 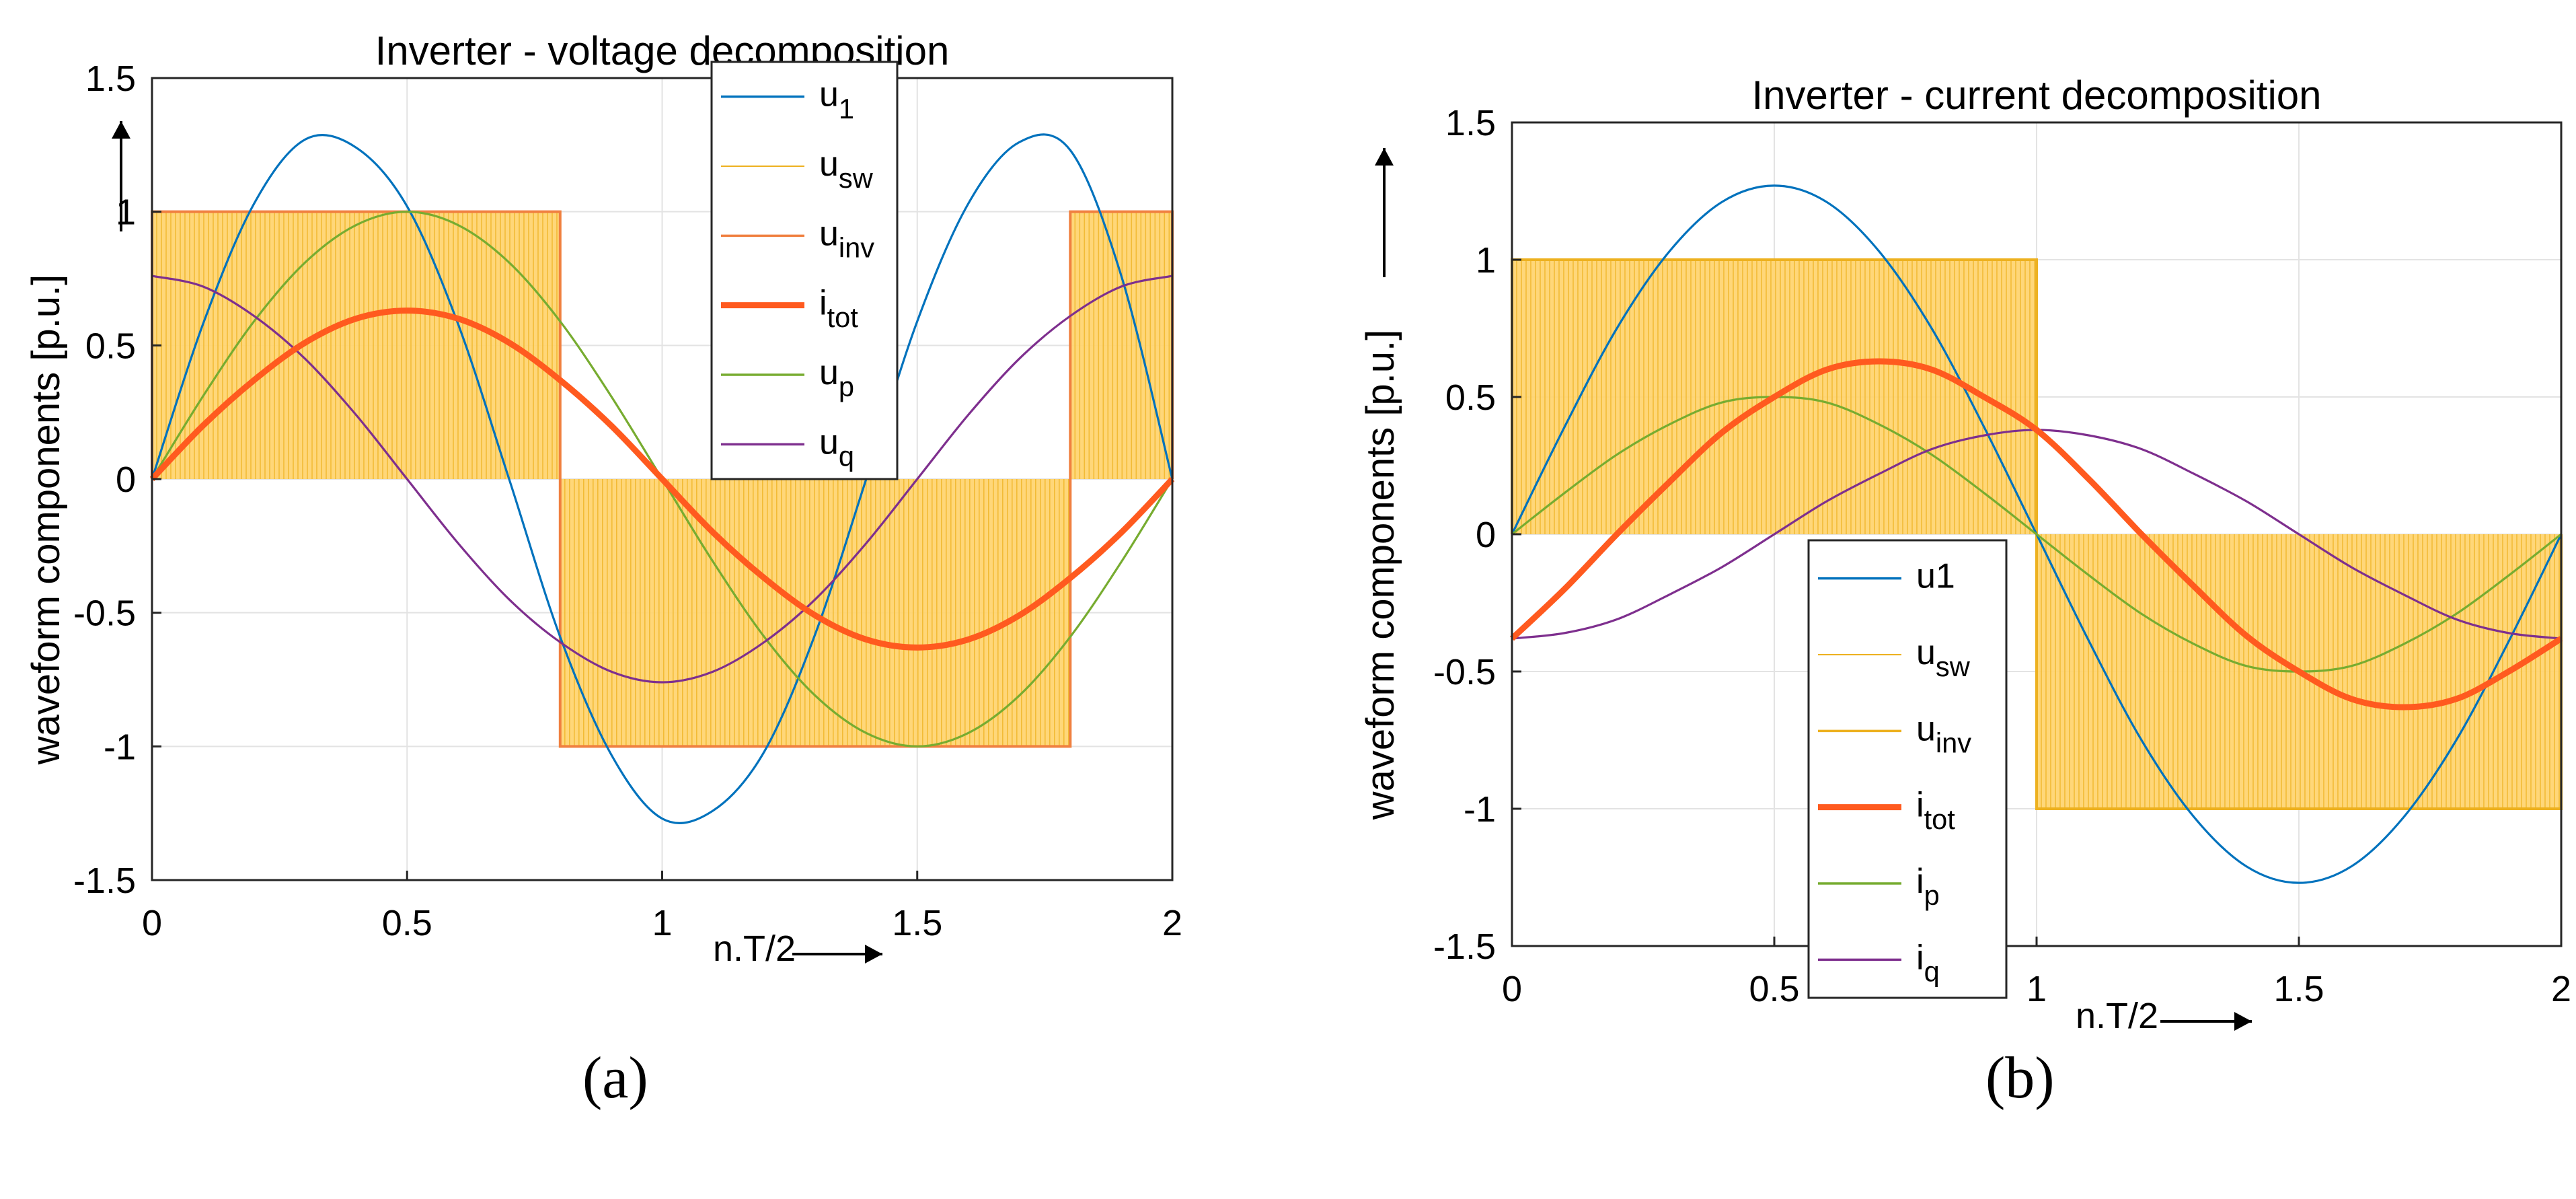 What do you see at coordinates (615, 1078) in the screenshot?
I see `panel-label-a: (a)` at bounding box center [615, 1078].